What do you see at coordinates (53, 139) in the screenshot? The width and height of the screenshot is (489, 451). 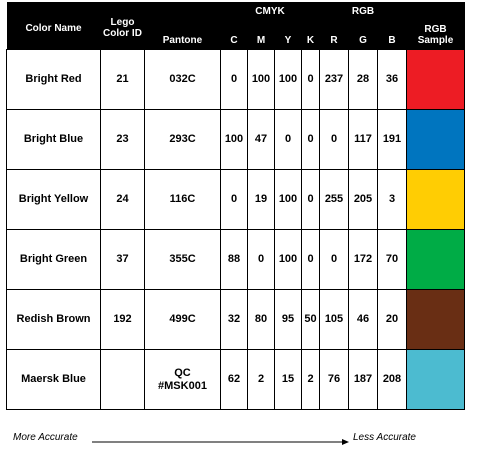 I see `color-name: Bright Blue` at bounding box center [53, 139].